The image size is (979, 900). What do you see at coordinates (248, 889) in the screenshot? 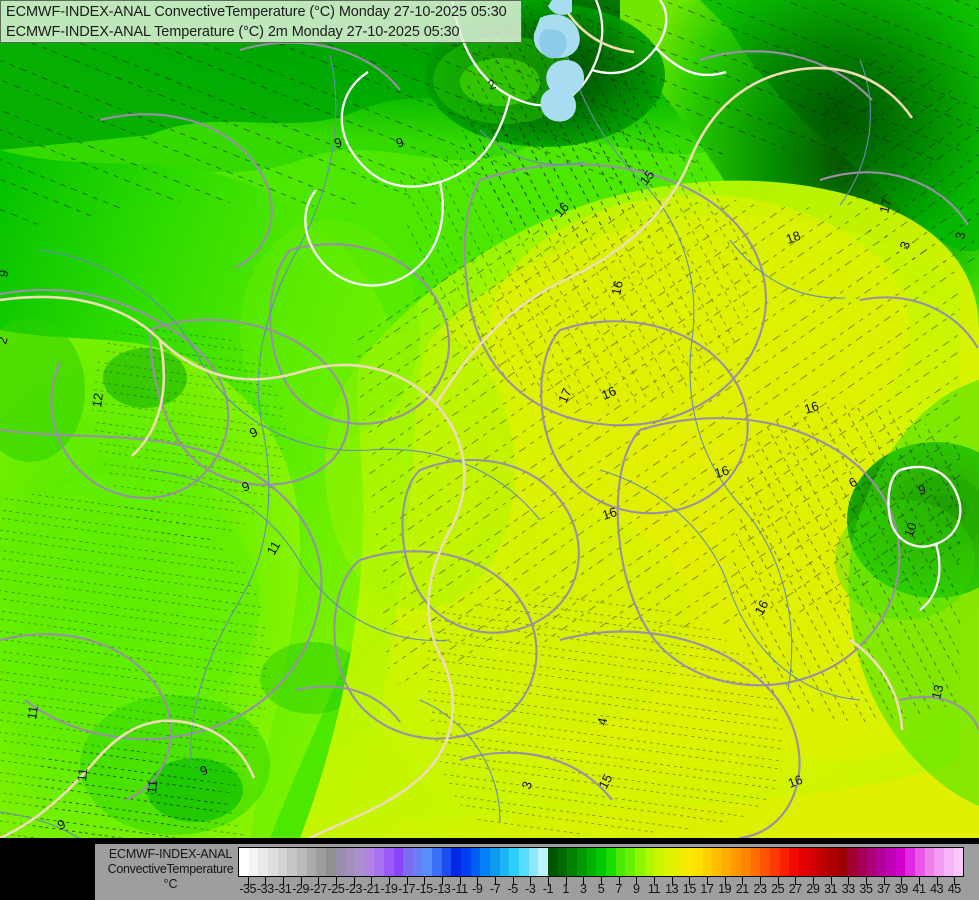
I see `colorbar-tick-label: -35` at bounding box center [248, 889].